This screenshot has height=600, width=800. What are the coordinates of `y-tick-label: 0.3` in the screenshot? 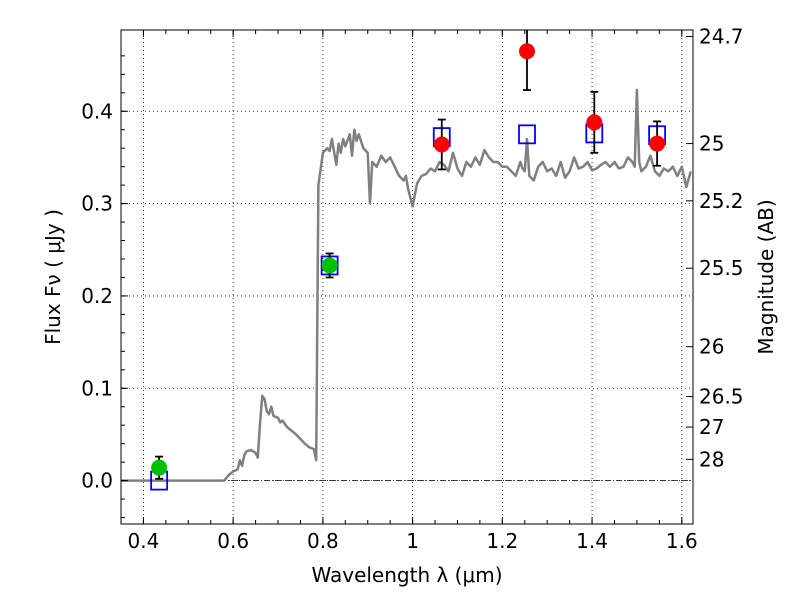 It's located at (97, 204).